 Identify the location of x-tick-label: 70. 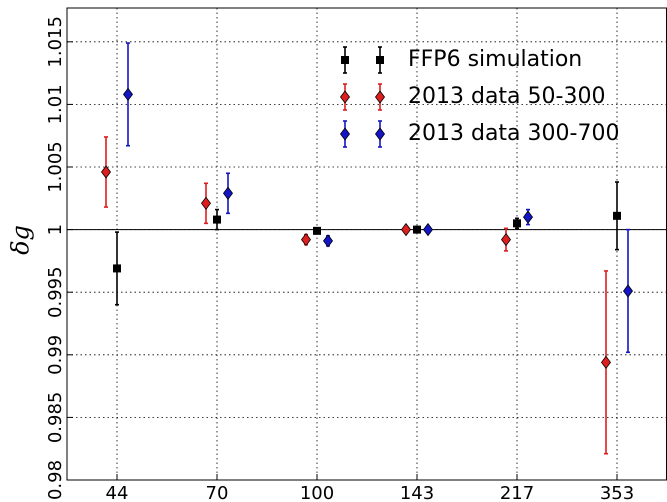
(217, 492).